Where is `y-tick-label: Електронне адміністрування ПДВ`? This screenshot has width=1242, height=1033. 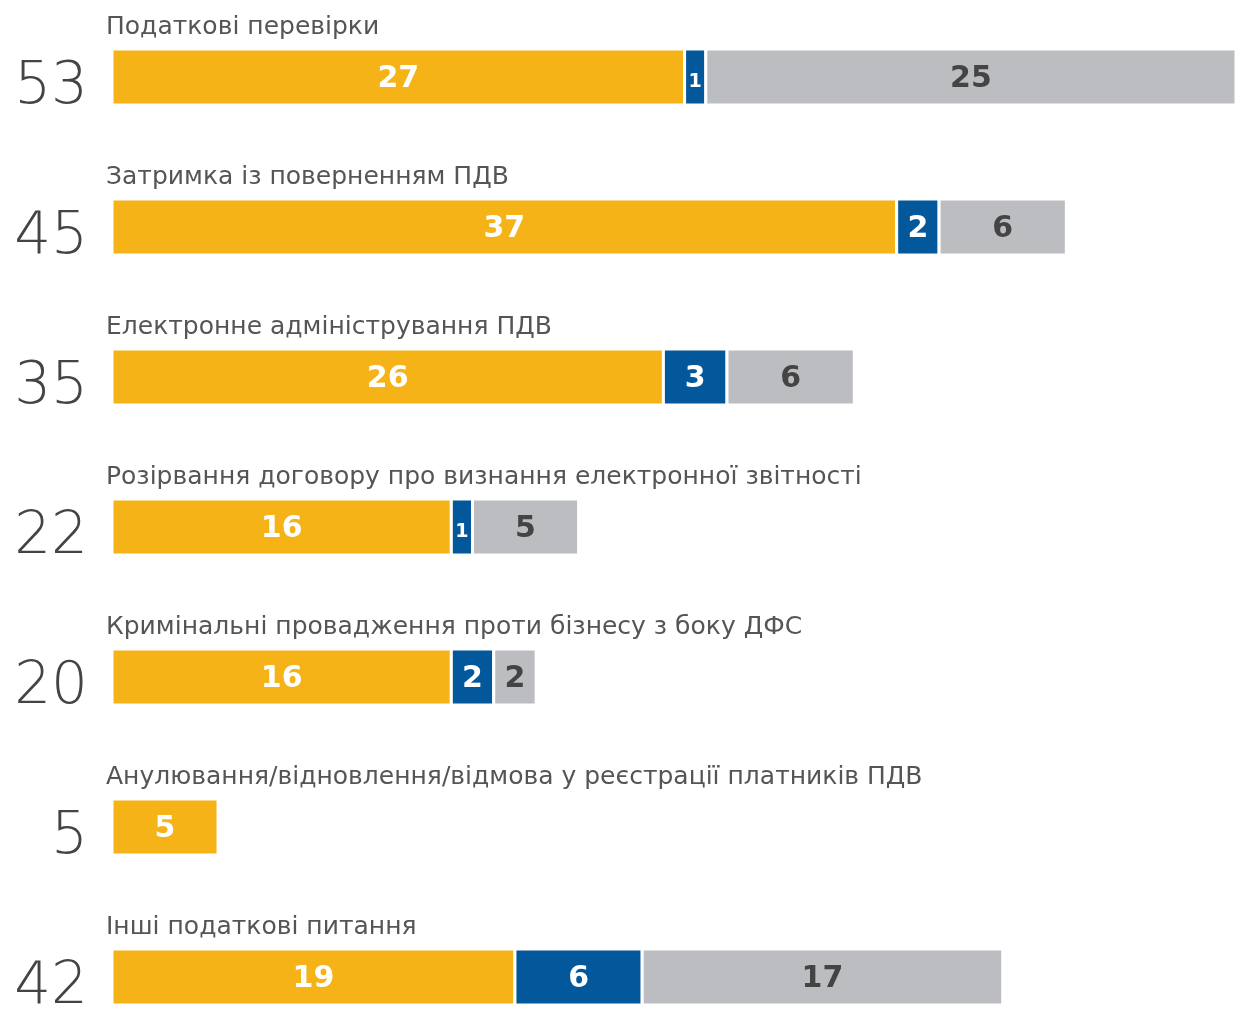
y-tick-label: Електронне адміністрування ПДВ is located at coordinates (329, 325).